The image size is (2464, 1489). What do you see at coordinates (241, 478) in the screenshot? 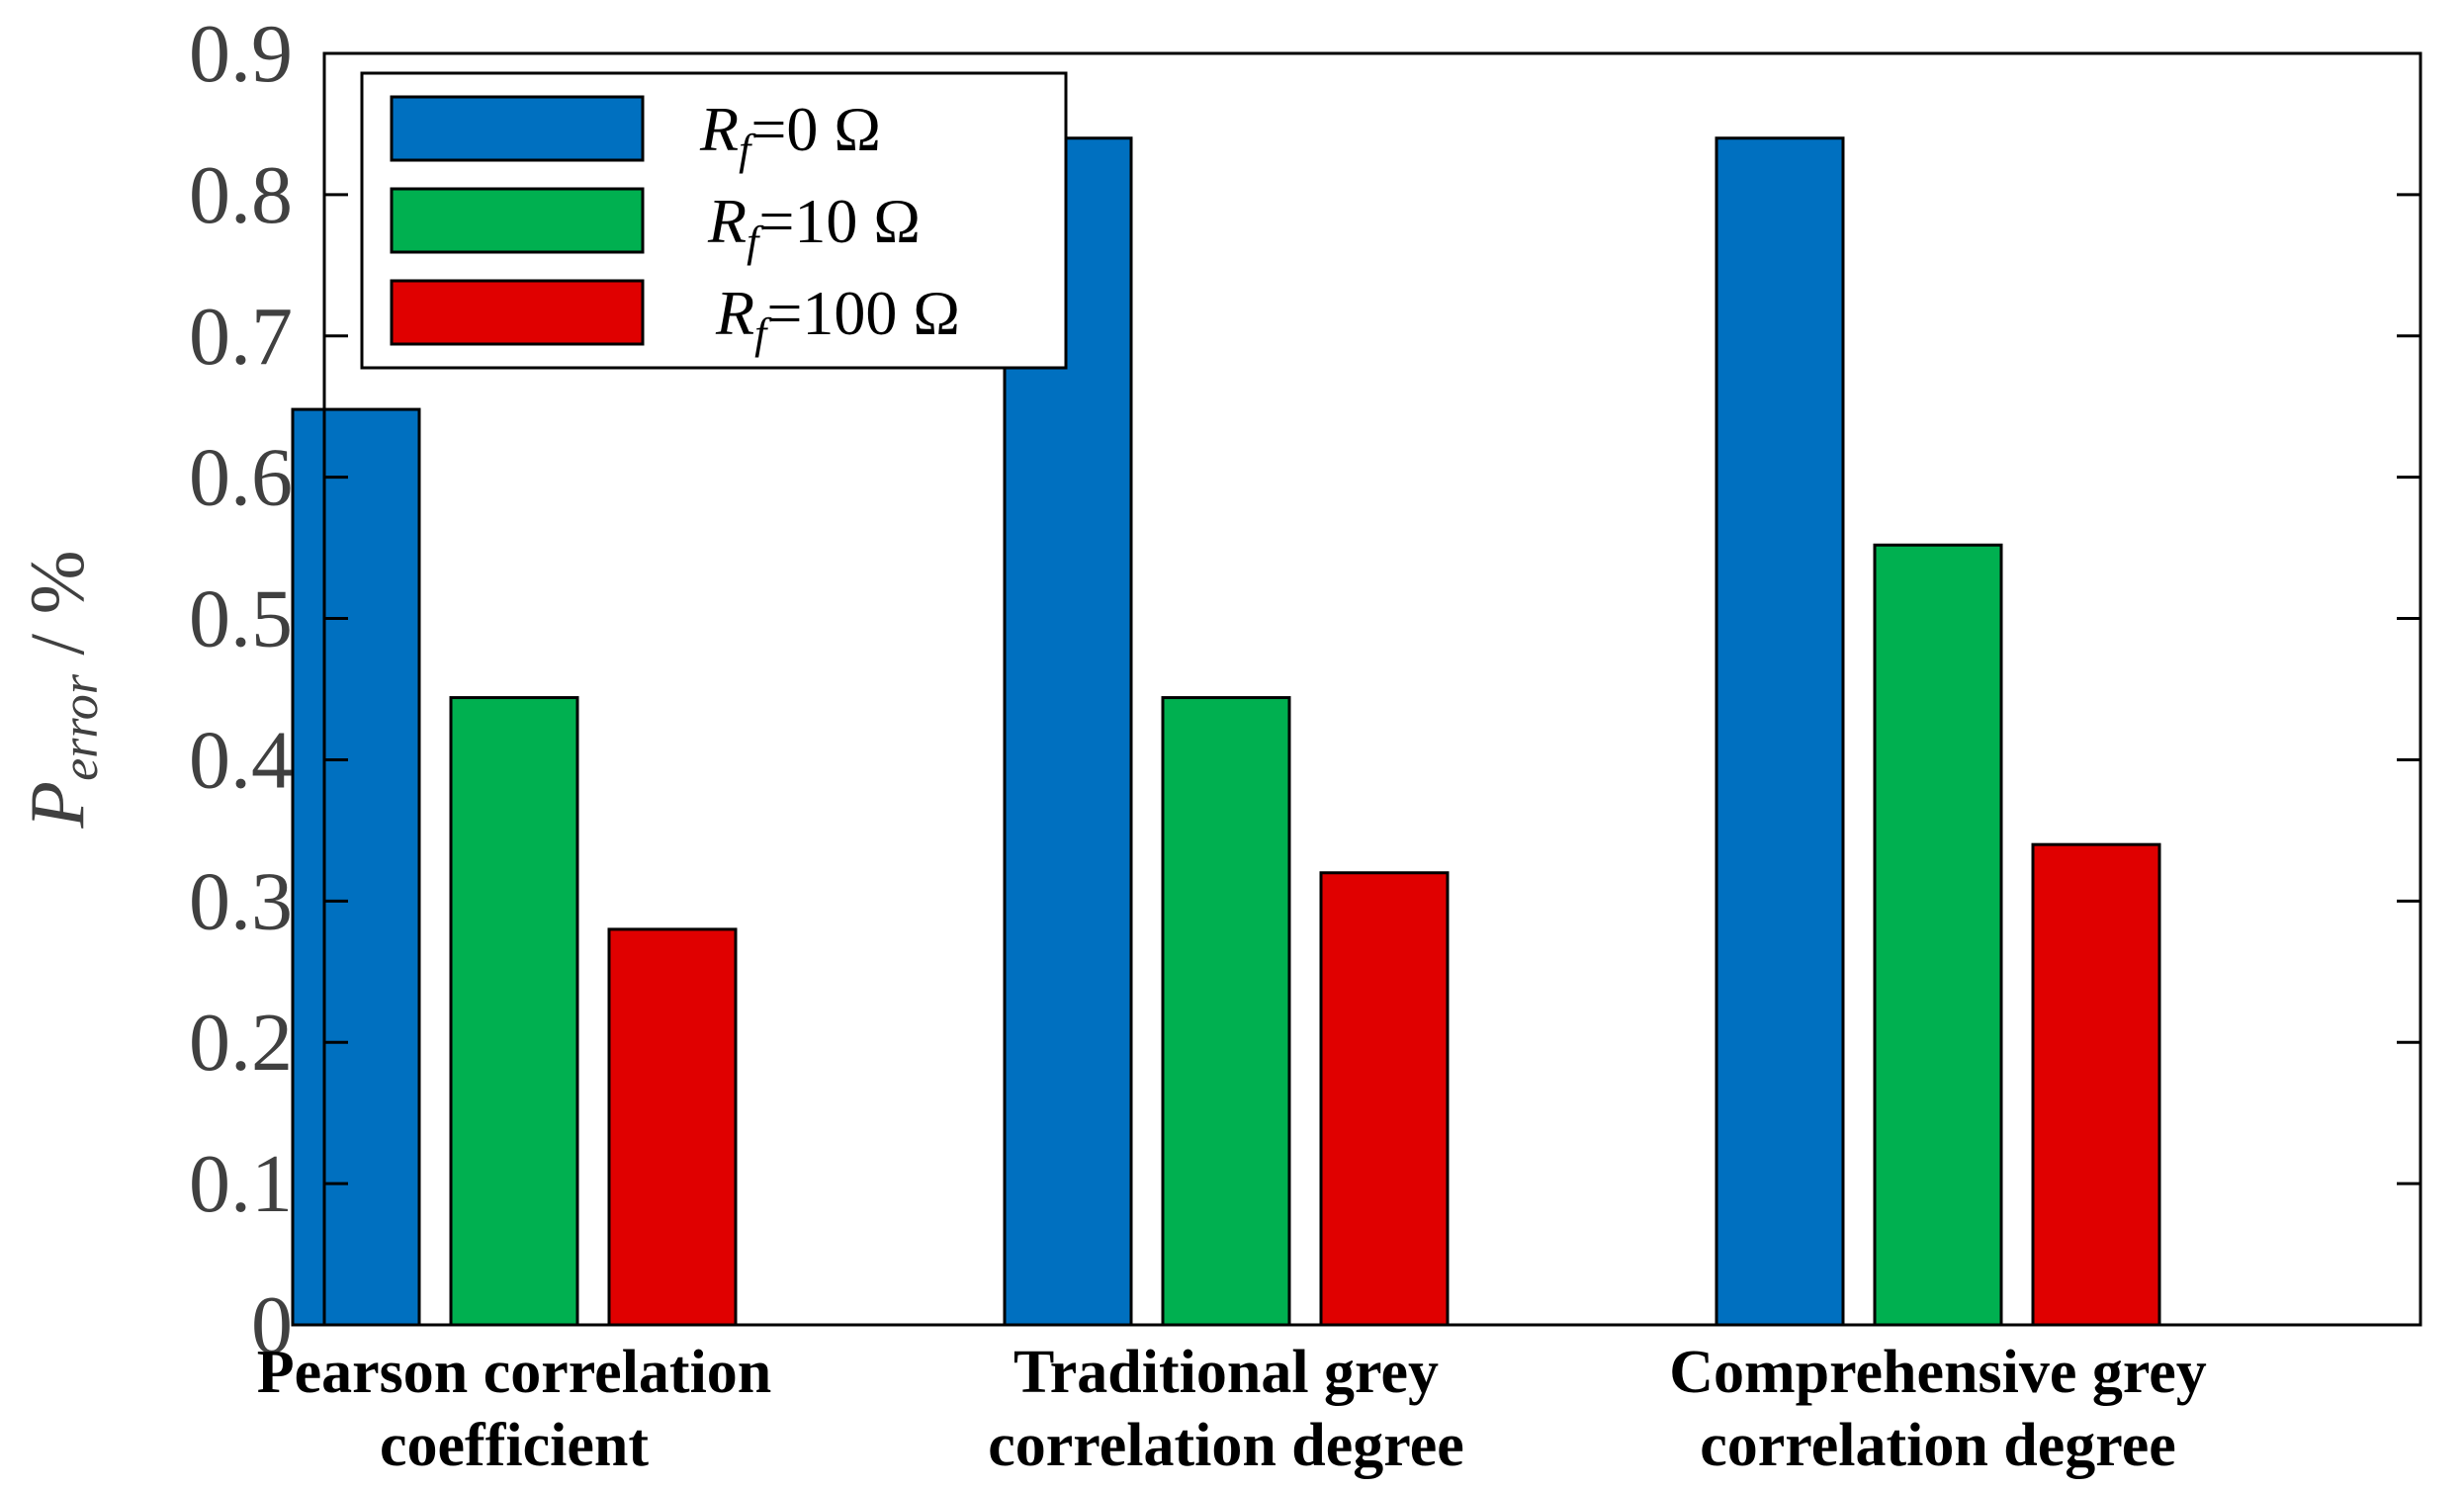
I see `y-tick-label: 0.6` at bounding box center [241, 478].